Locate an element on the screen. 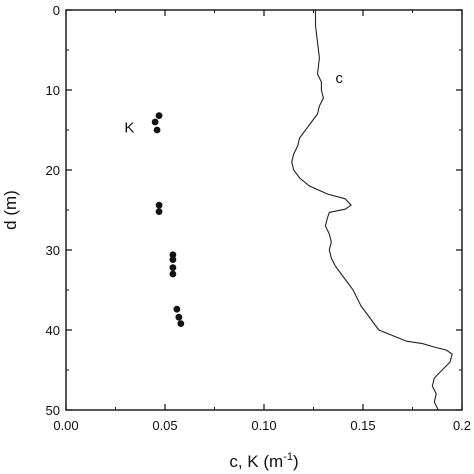  y-tick-label: 10 is located at coordinates (53, 90).